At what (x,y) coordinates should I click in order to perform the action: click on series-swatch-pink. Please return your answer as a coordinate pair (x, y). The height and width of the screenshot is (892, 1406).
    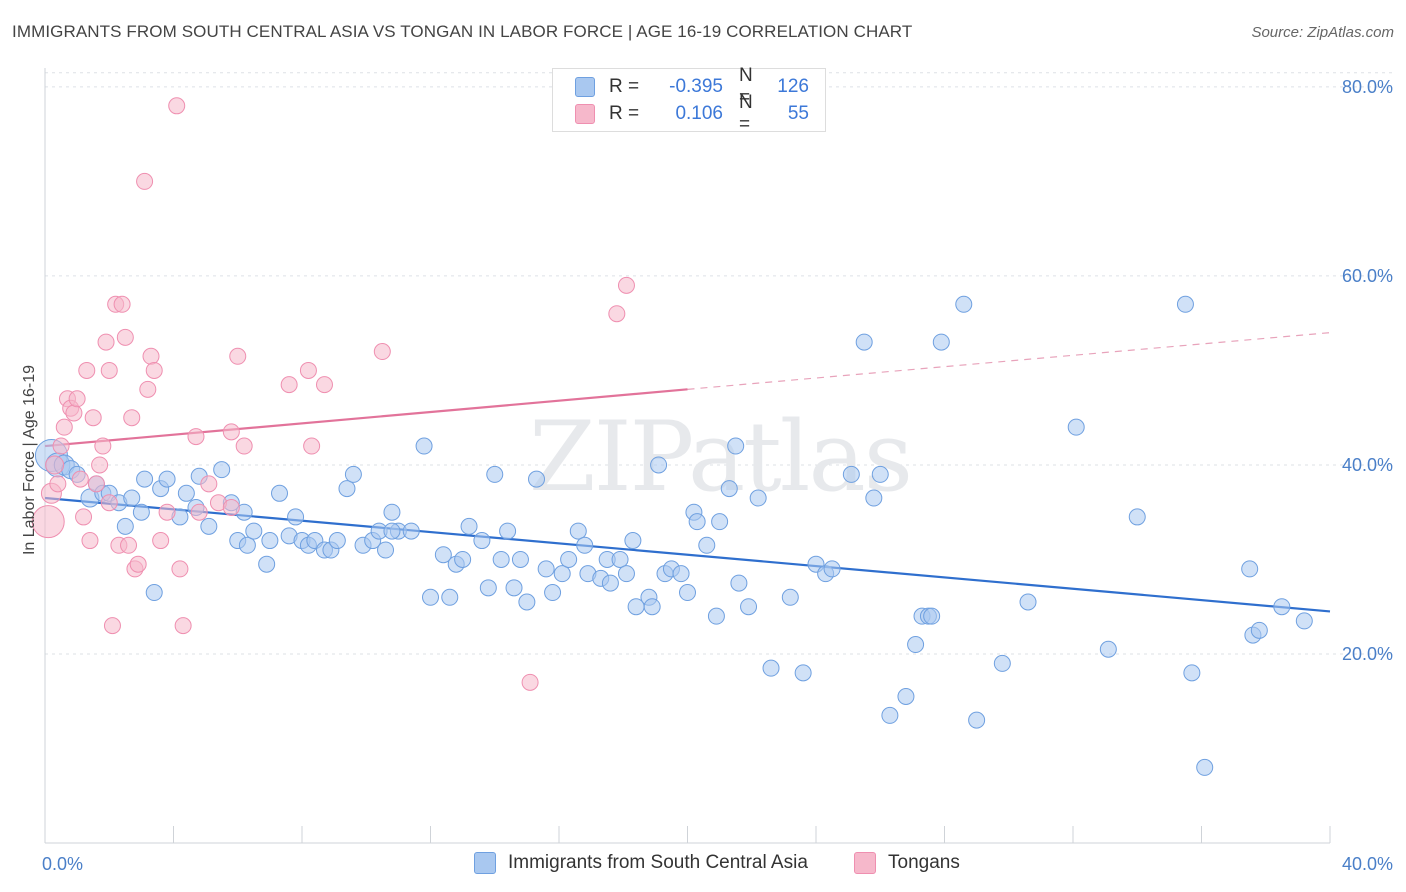
    Looking at the image, I should click on (865, 863).